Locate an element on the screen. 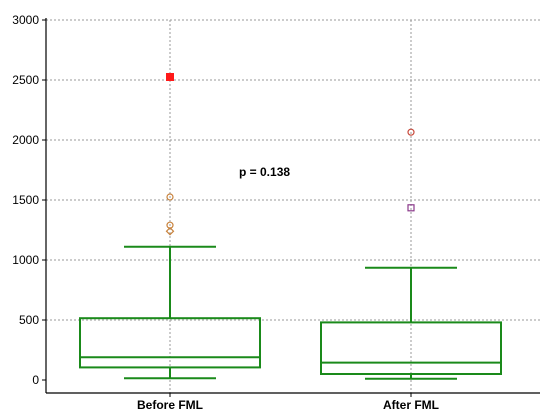 The width and height of the screenshot is (550, 410). y-tick-label-1500: 1500 is located at coordinates (25, 200).